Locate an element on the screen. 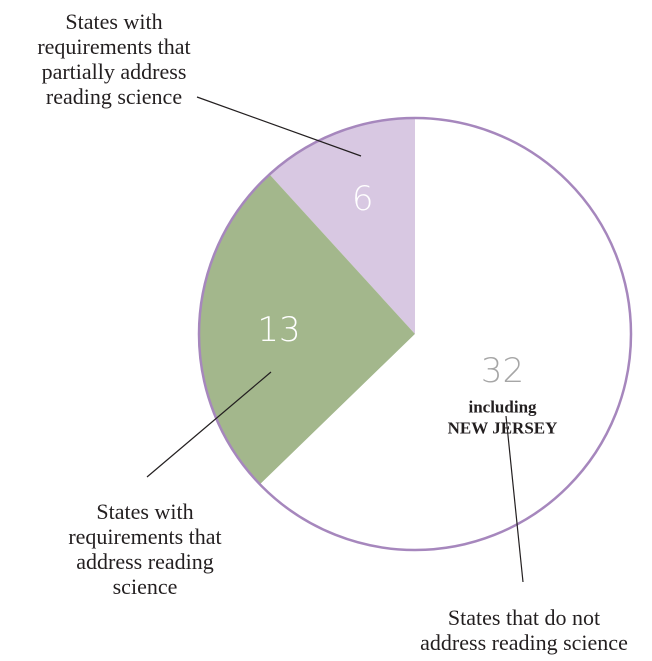 This screenshot has width=652, height=661. slice-value-do-not-address: 32 is located at coordinates (502, 371).